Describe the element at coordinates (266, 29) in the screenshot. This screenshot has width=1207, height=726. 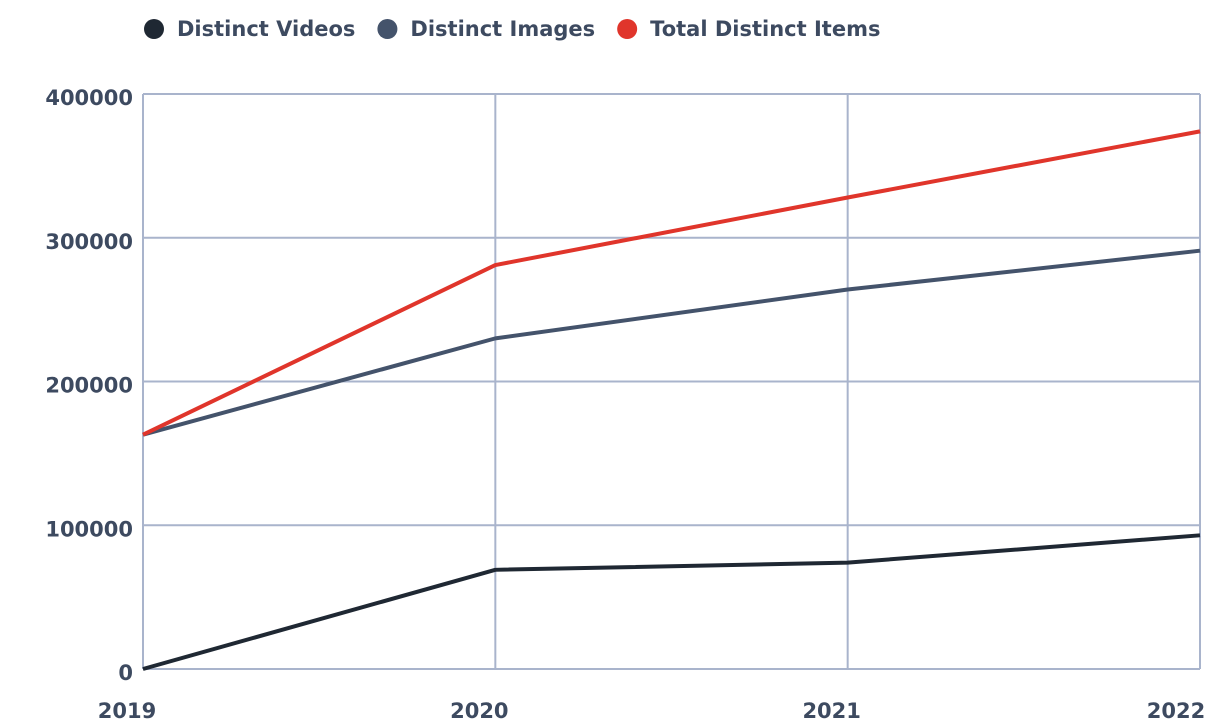
I see `legend-label: Distinct Videos` at that location.